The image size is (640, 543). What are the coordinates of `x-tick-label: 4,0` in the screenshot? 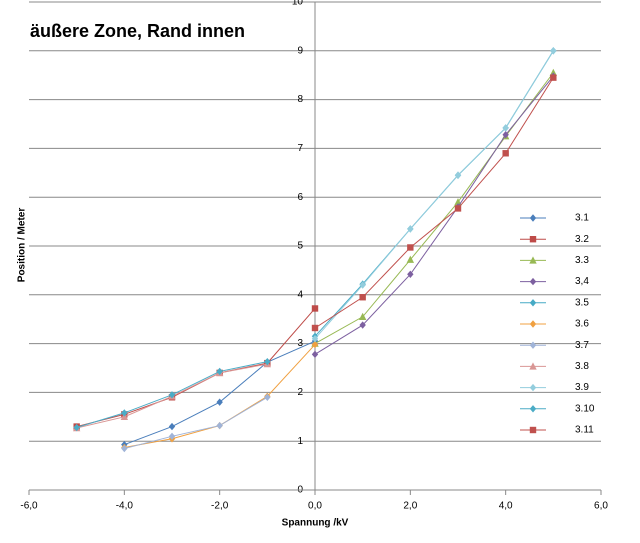 It's located at (506, 506).